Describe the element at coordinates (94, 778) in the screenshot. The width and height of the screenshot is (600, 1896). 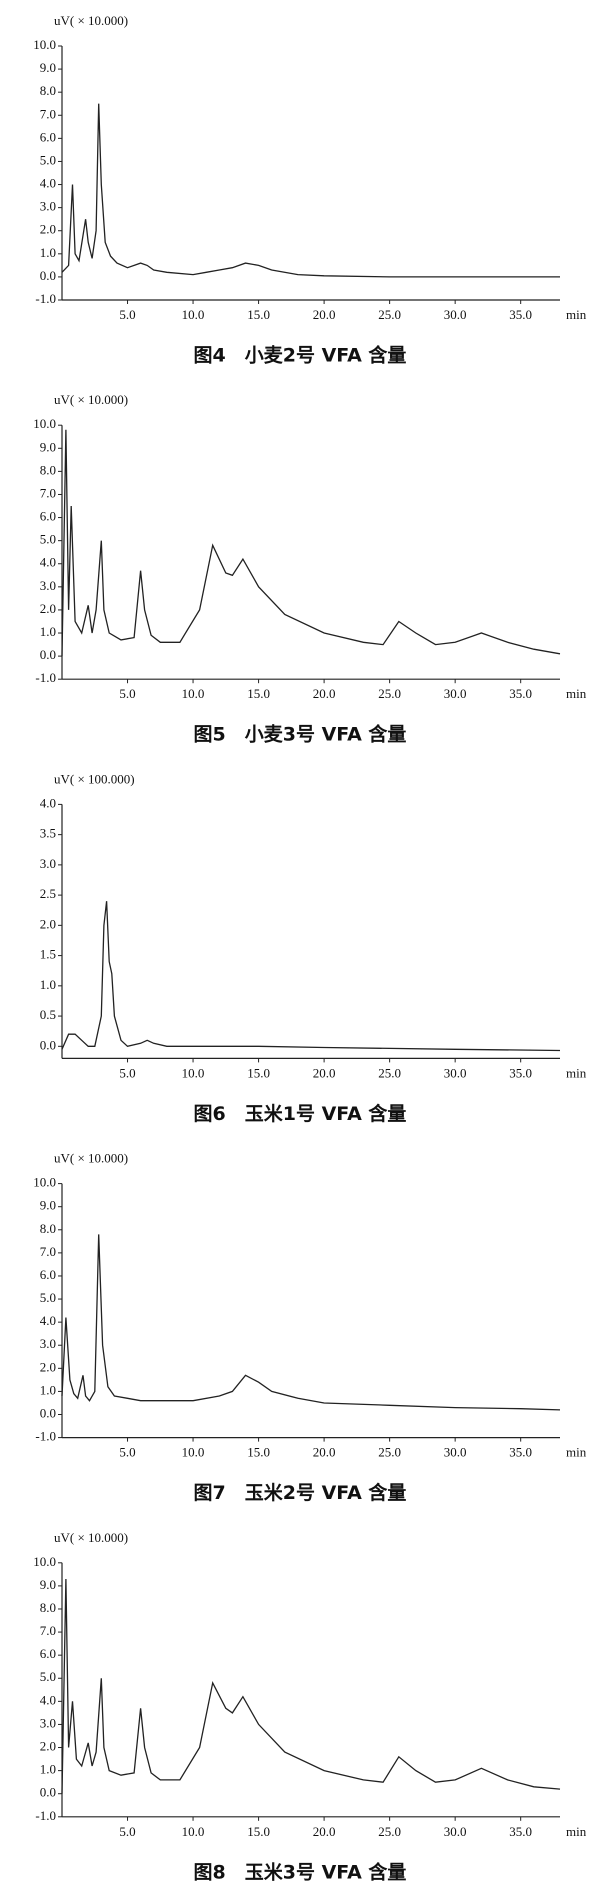
I see `y-axis-label: uV( × 100.000)` at that location.